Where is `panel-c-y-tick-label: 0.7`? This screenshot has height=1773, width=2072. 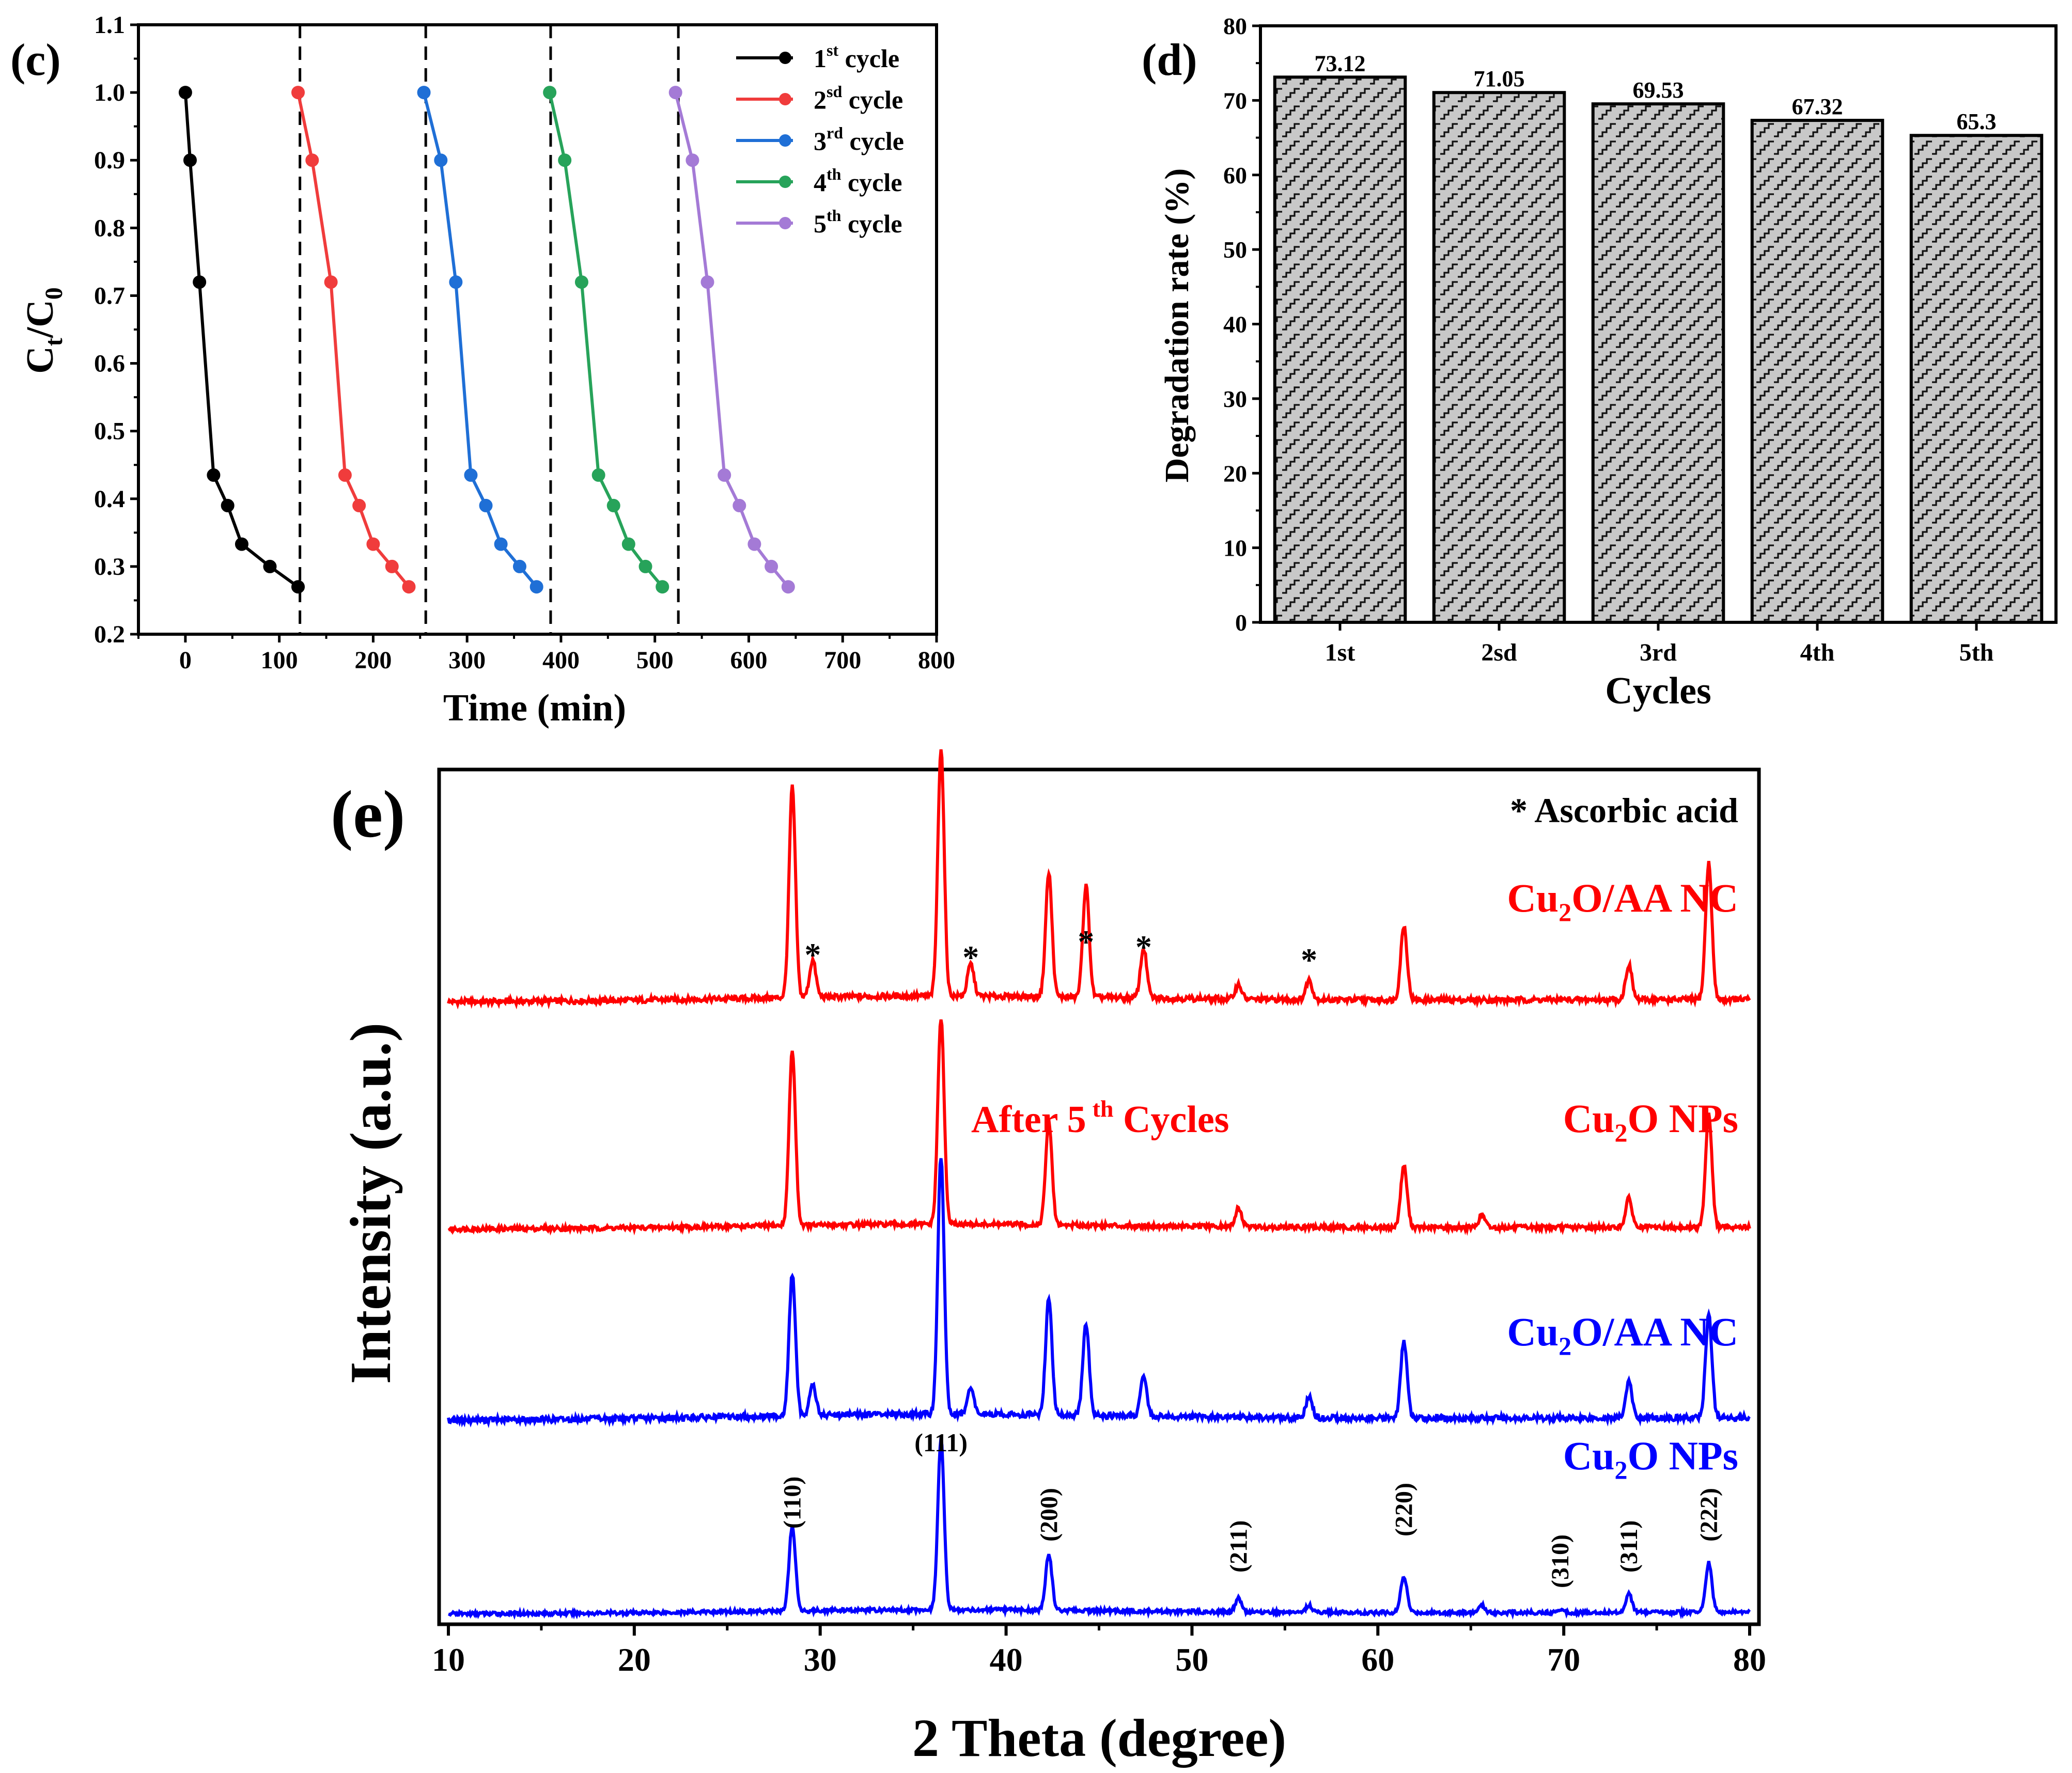
panel-c-y-tick-label: 0.7 is located at coordinates (109, 295).